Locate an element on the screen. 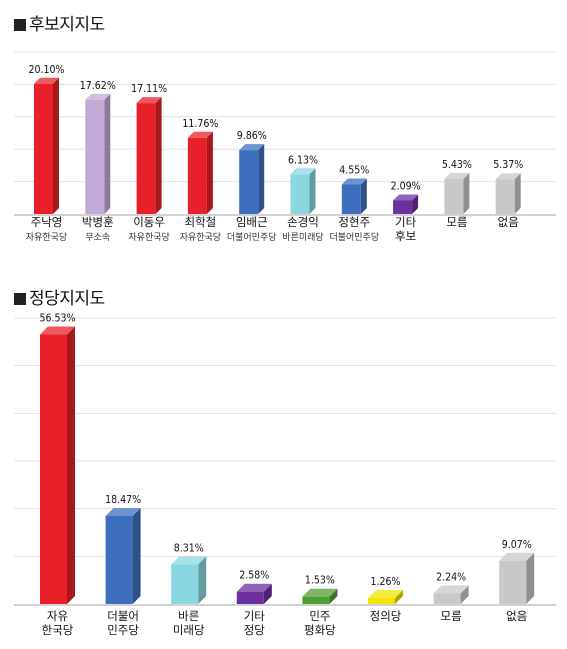  data-label: 17.11% is located at coordinates (149, 89).